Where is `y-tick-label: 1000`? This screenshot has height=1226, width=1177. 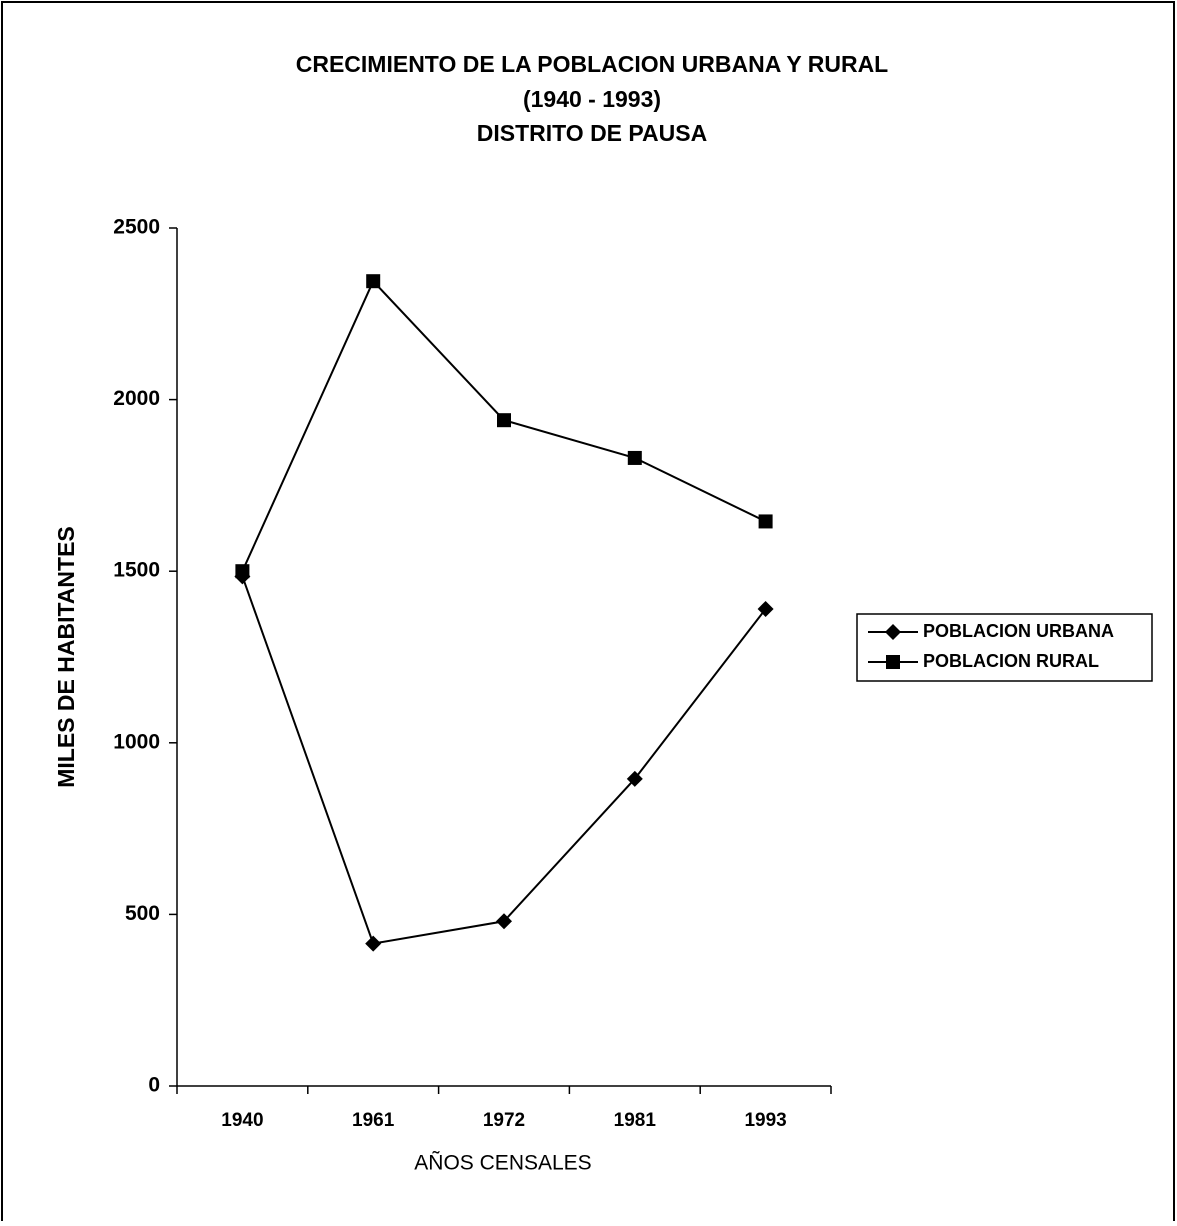 y-tick-label: 1000 is located at coordinates (136, 741).